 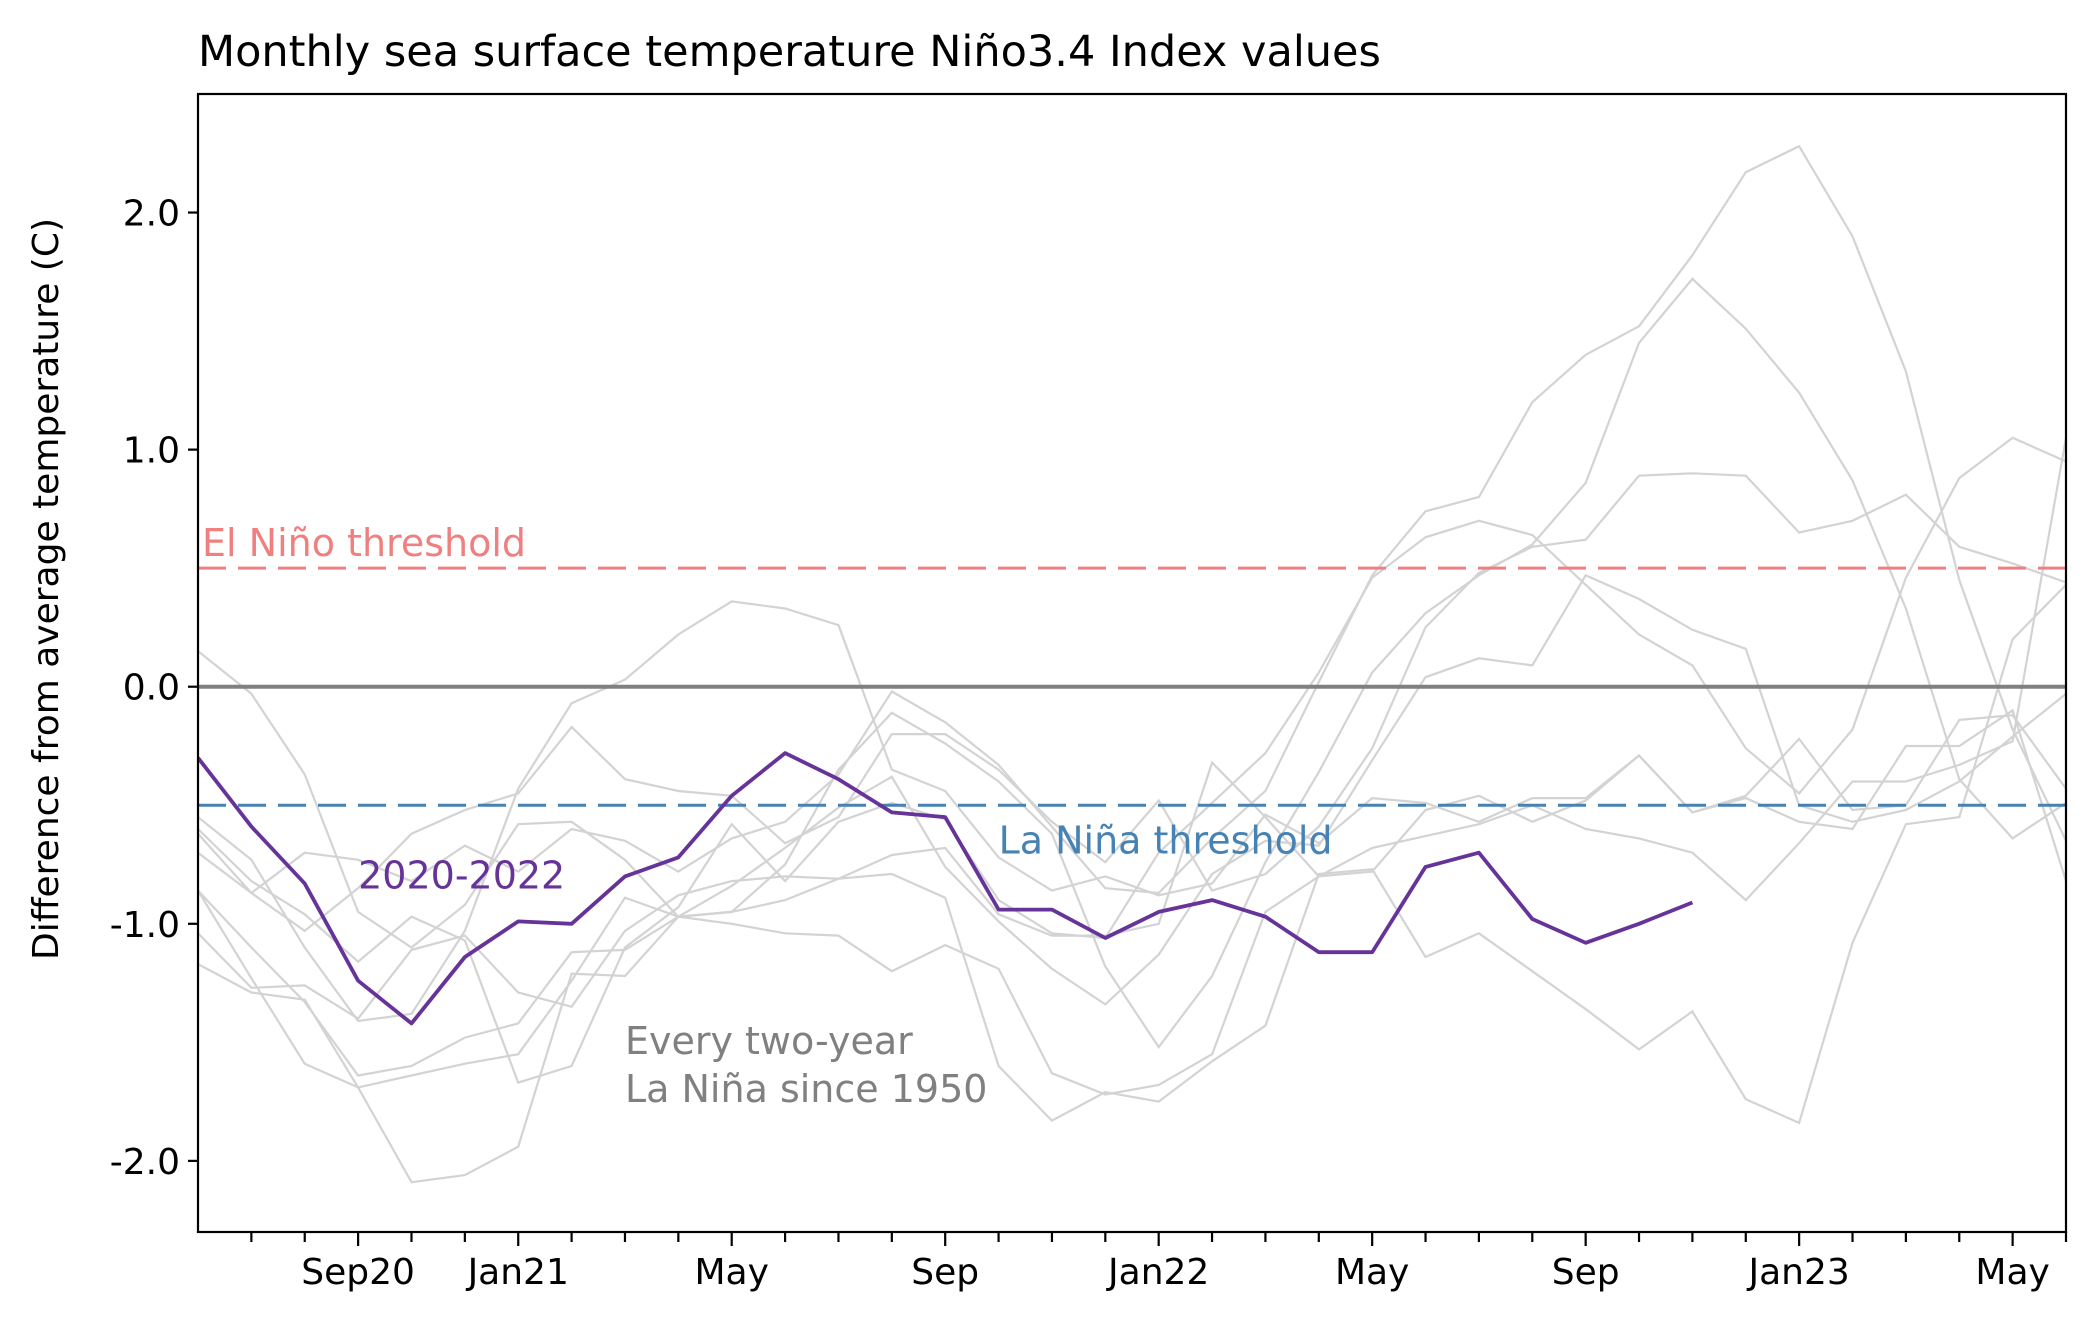 What do you see at coordinates (946, 888) in the screenshot?
I see `series-line-2020-2022` at bounding box center [946, 888].